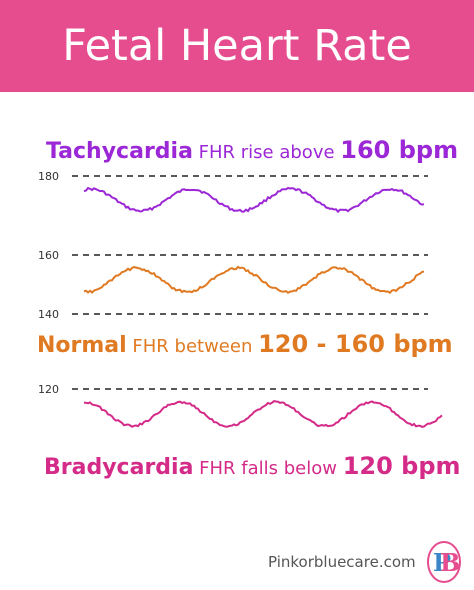 The height and width of the screenshot is (590, 474). What do you see at coordinates (268, 468) in the screenshot?
I see `bradycardia-desc: FHR falls below` at bounding box center [268, 468].